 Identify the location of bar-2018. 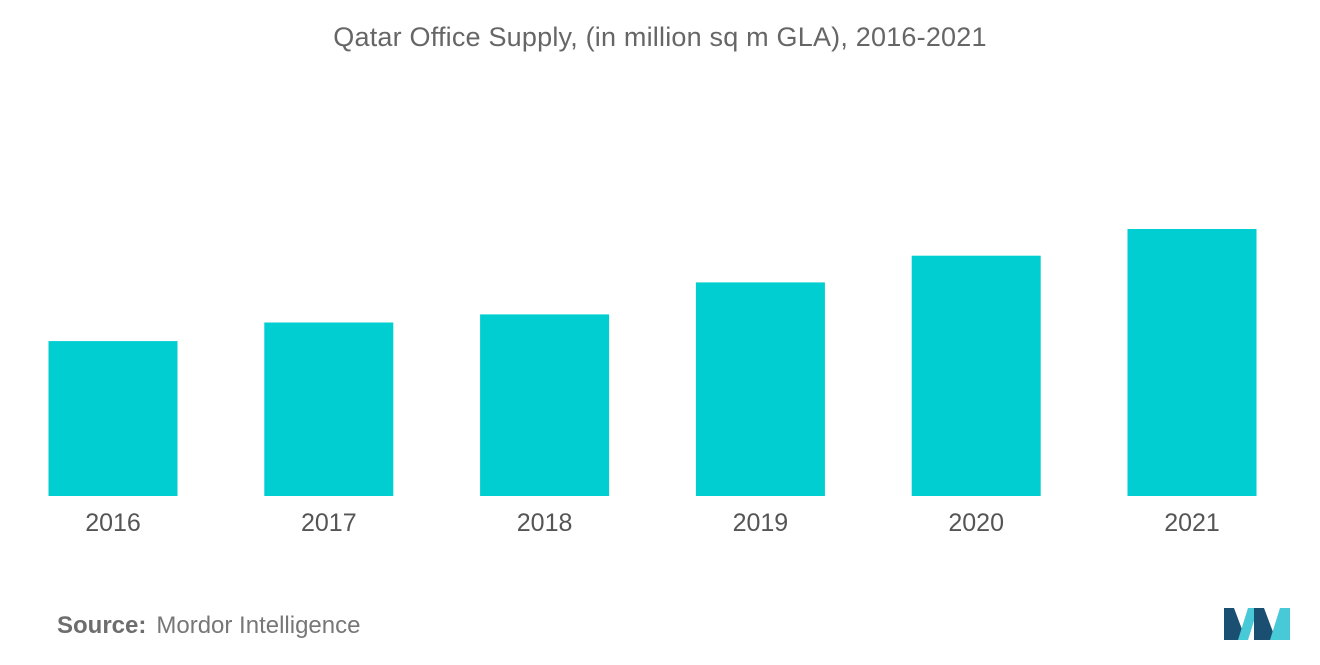
(545, 405).